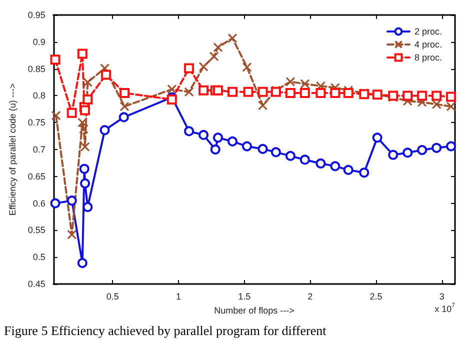 This screenshot has height=340, width=459. I want to click on y-tick-label: 0.7, so click(39, 149).